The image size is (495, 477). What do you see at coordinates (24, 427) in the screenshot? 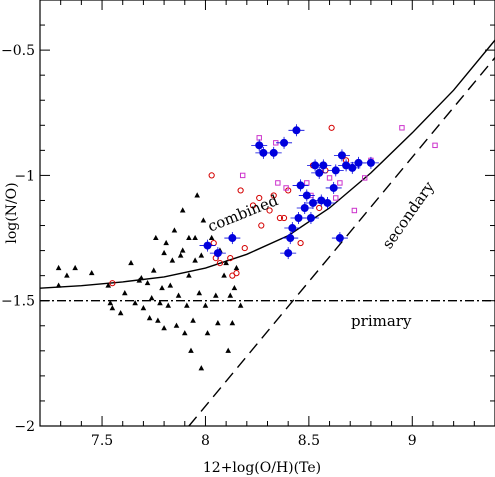
I see `y-tick-label: −2` at bounding box center [24, 427].